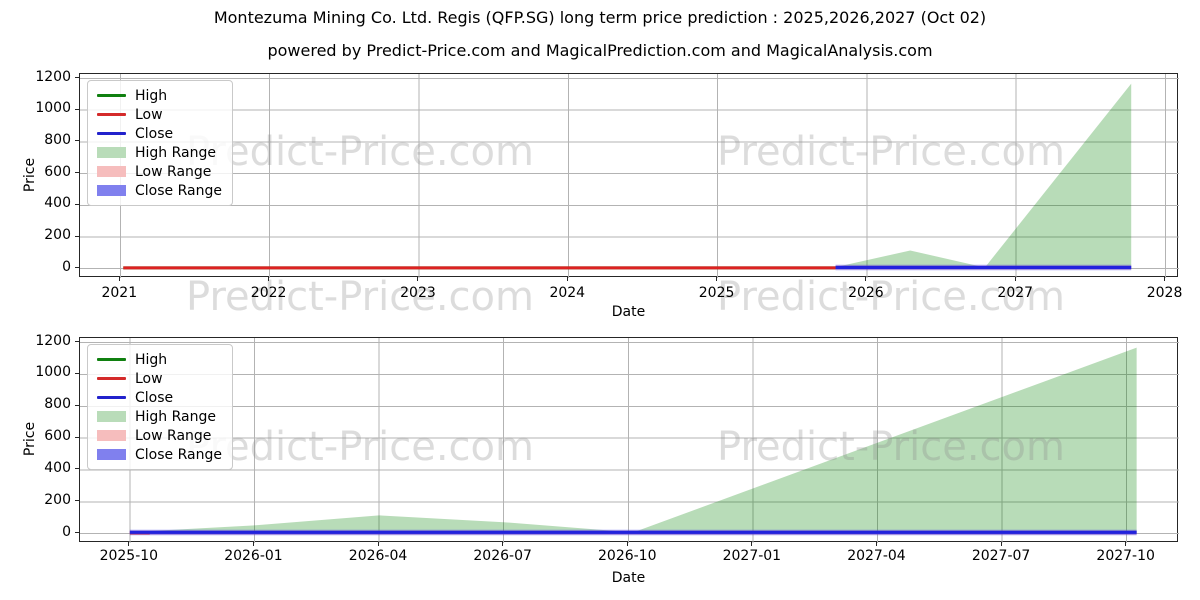 This screenshot has width=1200, height=600. I want to click on x-tick-label: 2028, so click(1164, 293).